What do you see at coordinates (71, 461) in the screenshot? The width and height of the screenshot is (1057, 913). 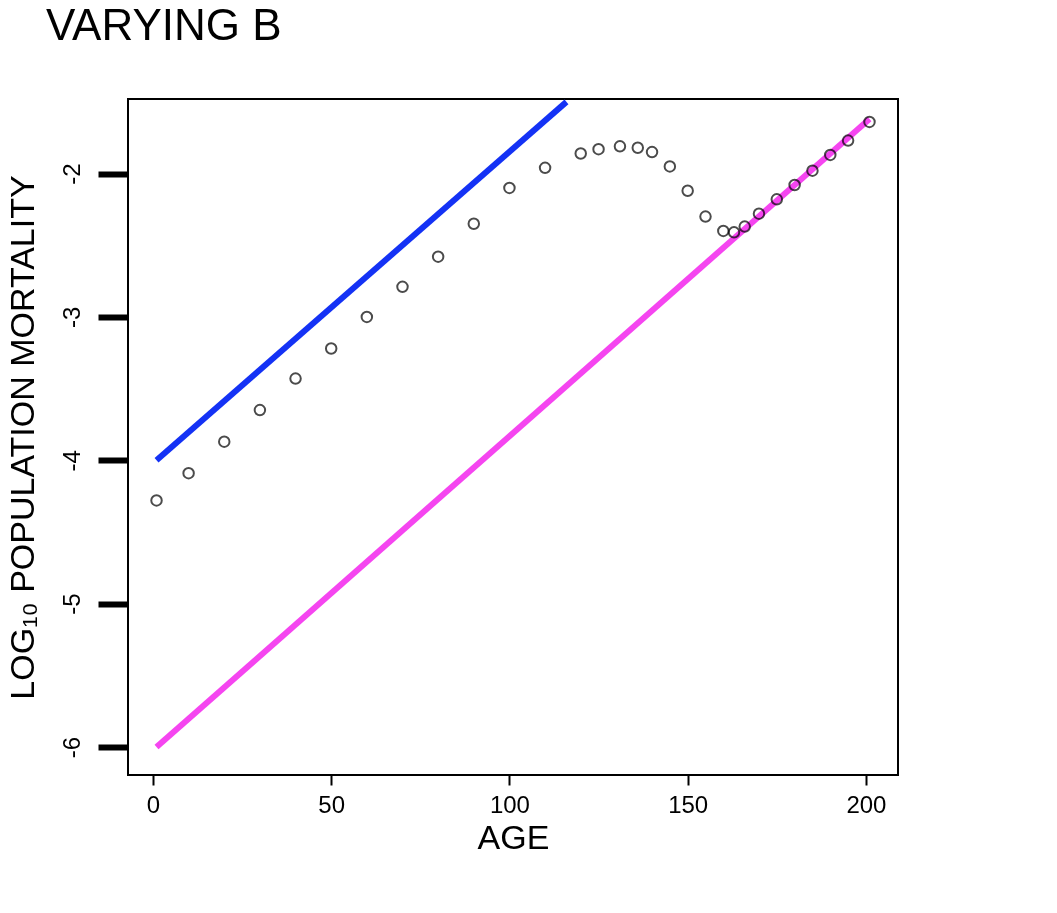 I see `y-tick-label: -4` at bounding box center [71, 461].